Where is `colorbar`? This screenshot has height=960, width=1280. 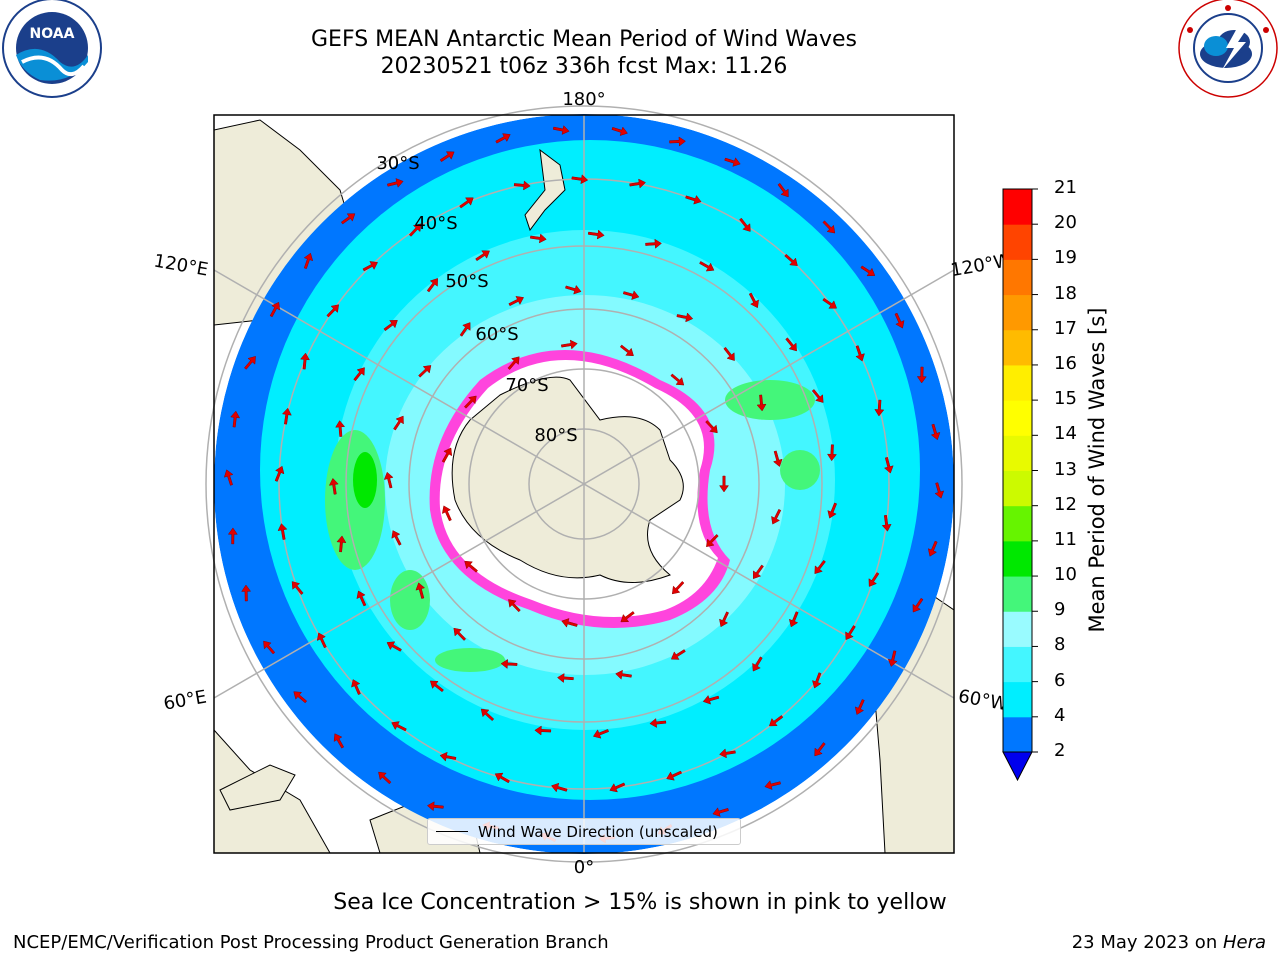 colorbar is located at coordinates (1020, 485).